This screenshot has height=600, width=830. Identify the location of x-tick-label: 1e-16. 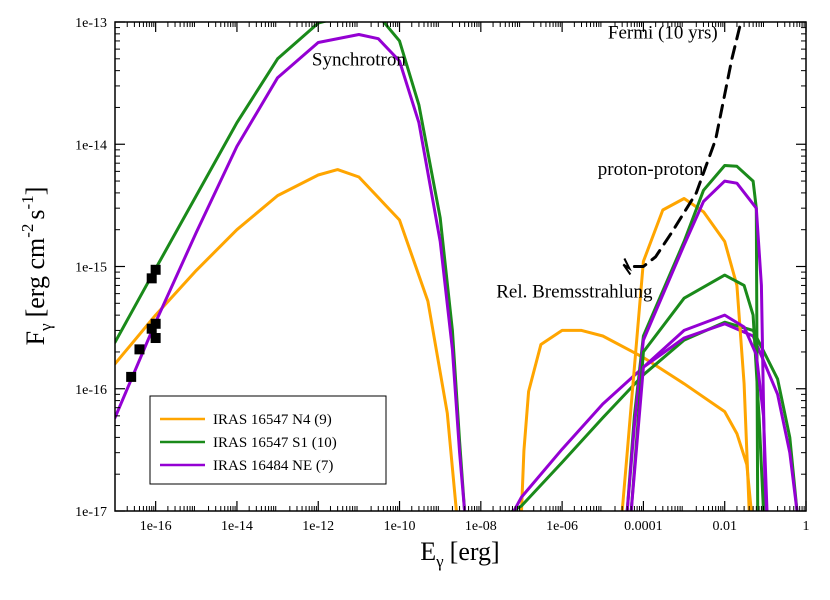
(156, 526).